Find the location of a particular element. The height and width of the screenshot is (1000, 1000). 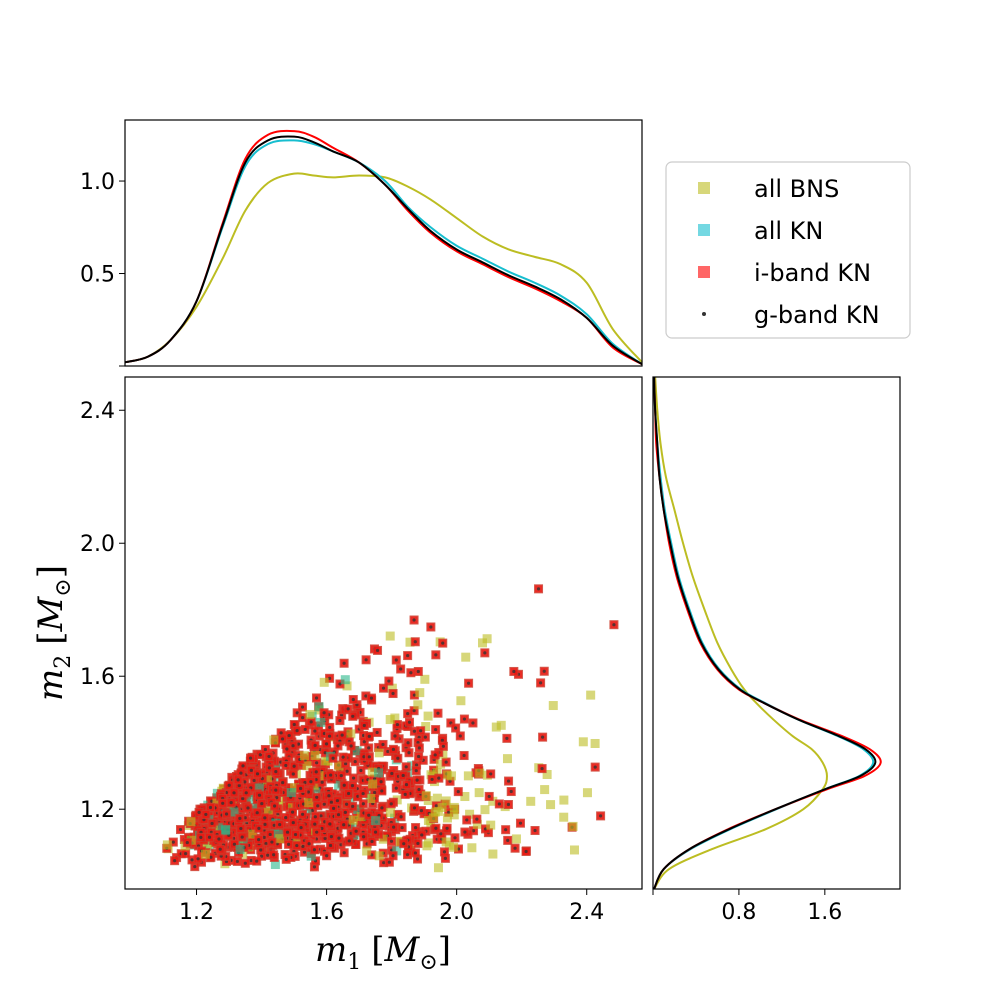

legend-box is located at coordinates (788, 250).